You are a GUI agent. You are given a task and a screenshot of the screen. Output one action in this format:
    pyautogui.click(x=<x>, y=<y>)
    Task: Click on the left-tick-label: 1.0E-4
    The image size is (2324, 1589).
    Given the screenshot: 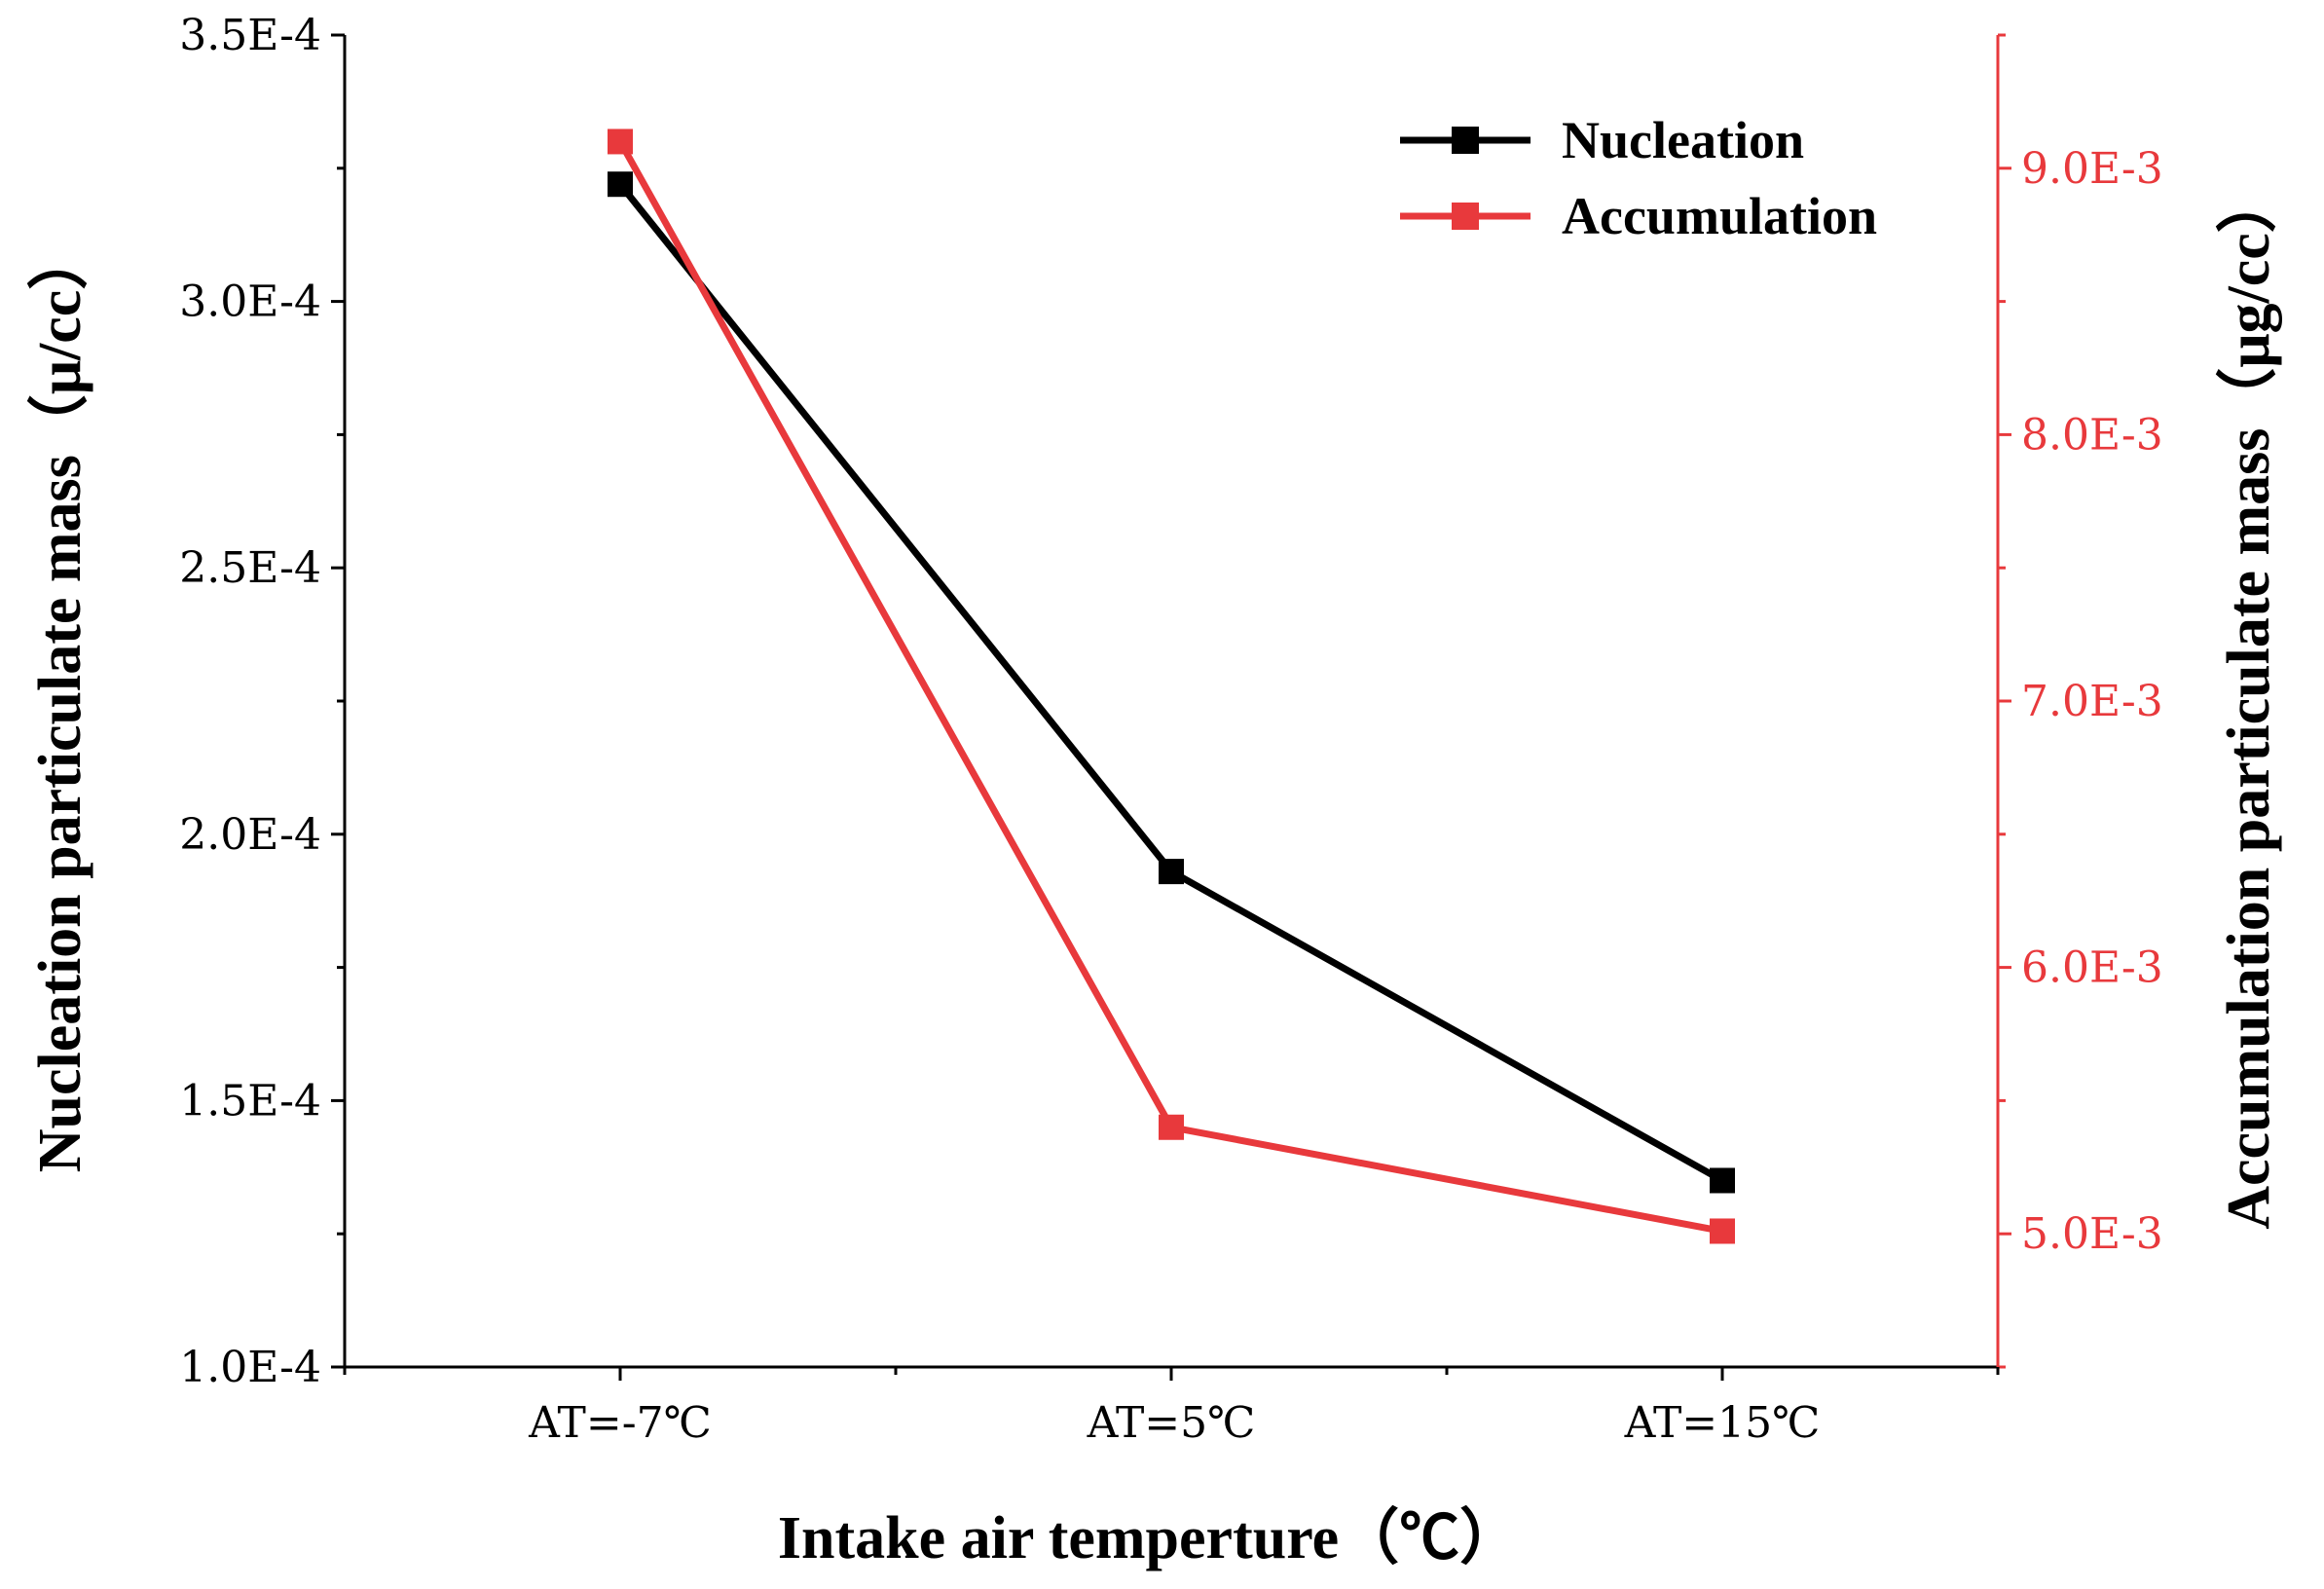 What is the action you would take?
    pyautogui.click(x=250, y=1367)
    